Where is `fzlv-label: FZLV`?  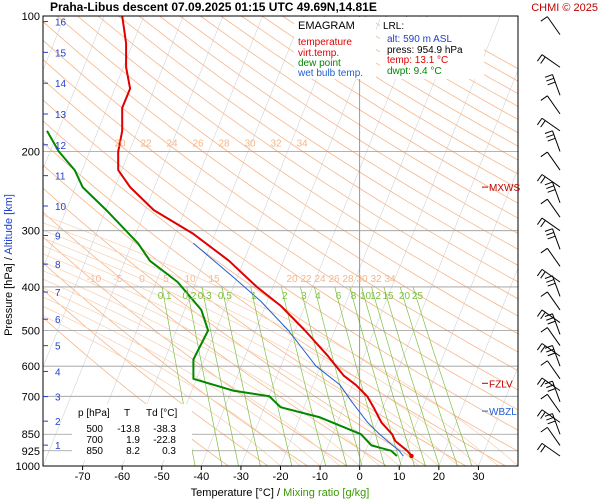
fzlv-label: FZLV is located at coordinates (501, 384).